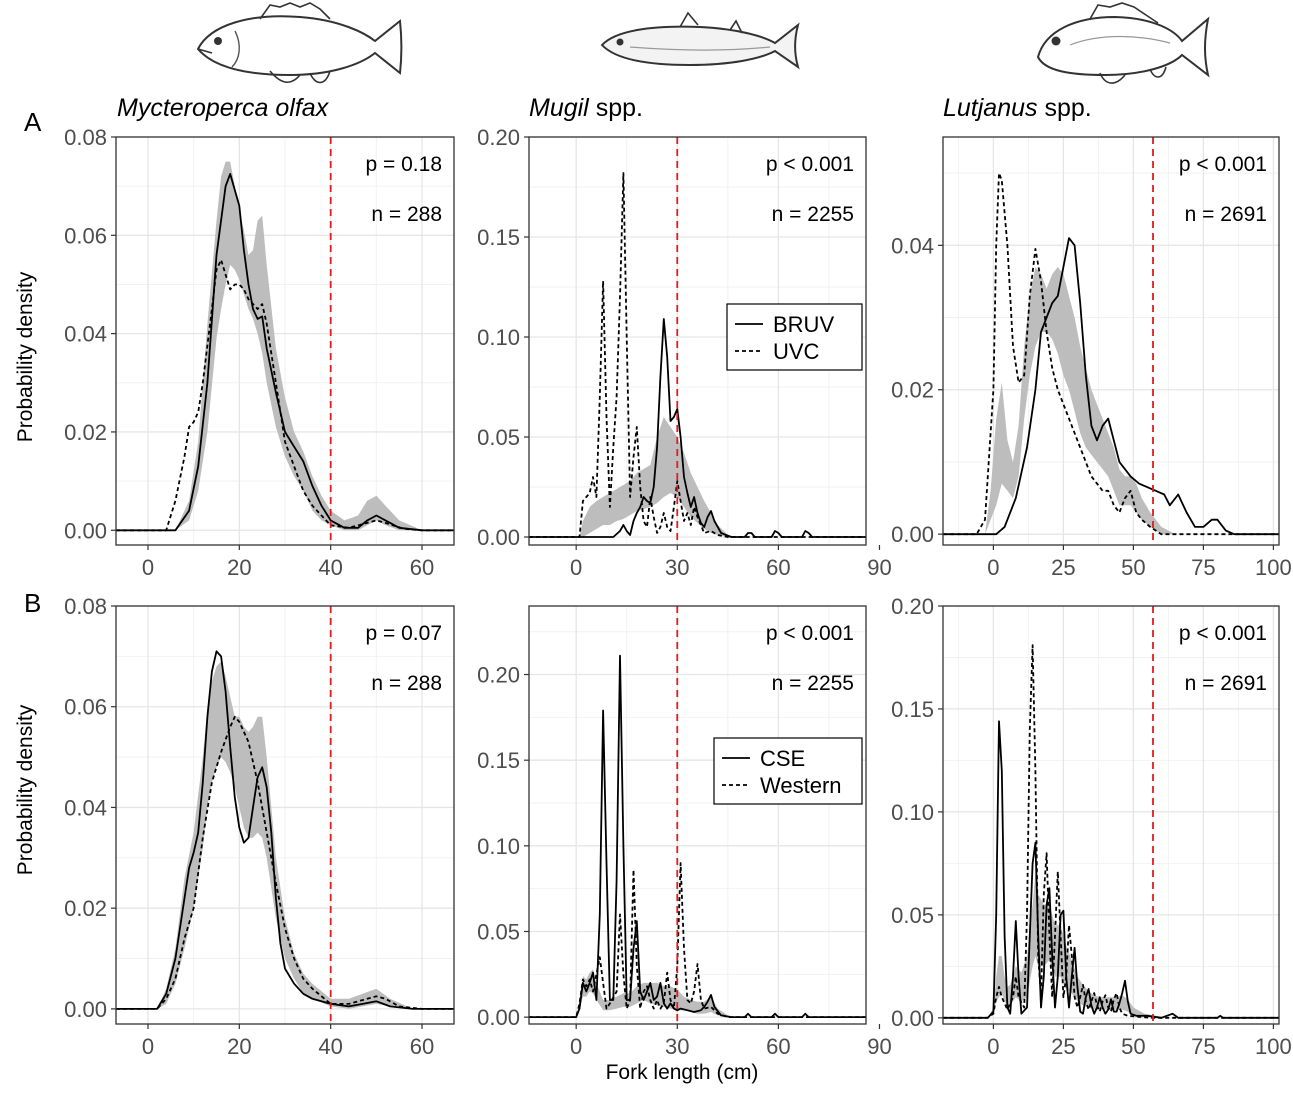 This screenshot has height=1093, width=1293. Describe the element at coordinates (25, 356) in the screenshot. I see `y-axis-title-top: Probability density` at that location.